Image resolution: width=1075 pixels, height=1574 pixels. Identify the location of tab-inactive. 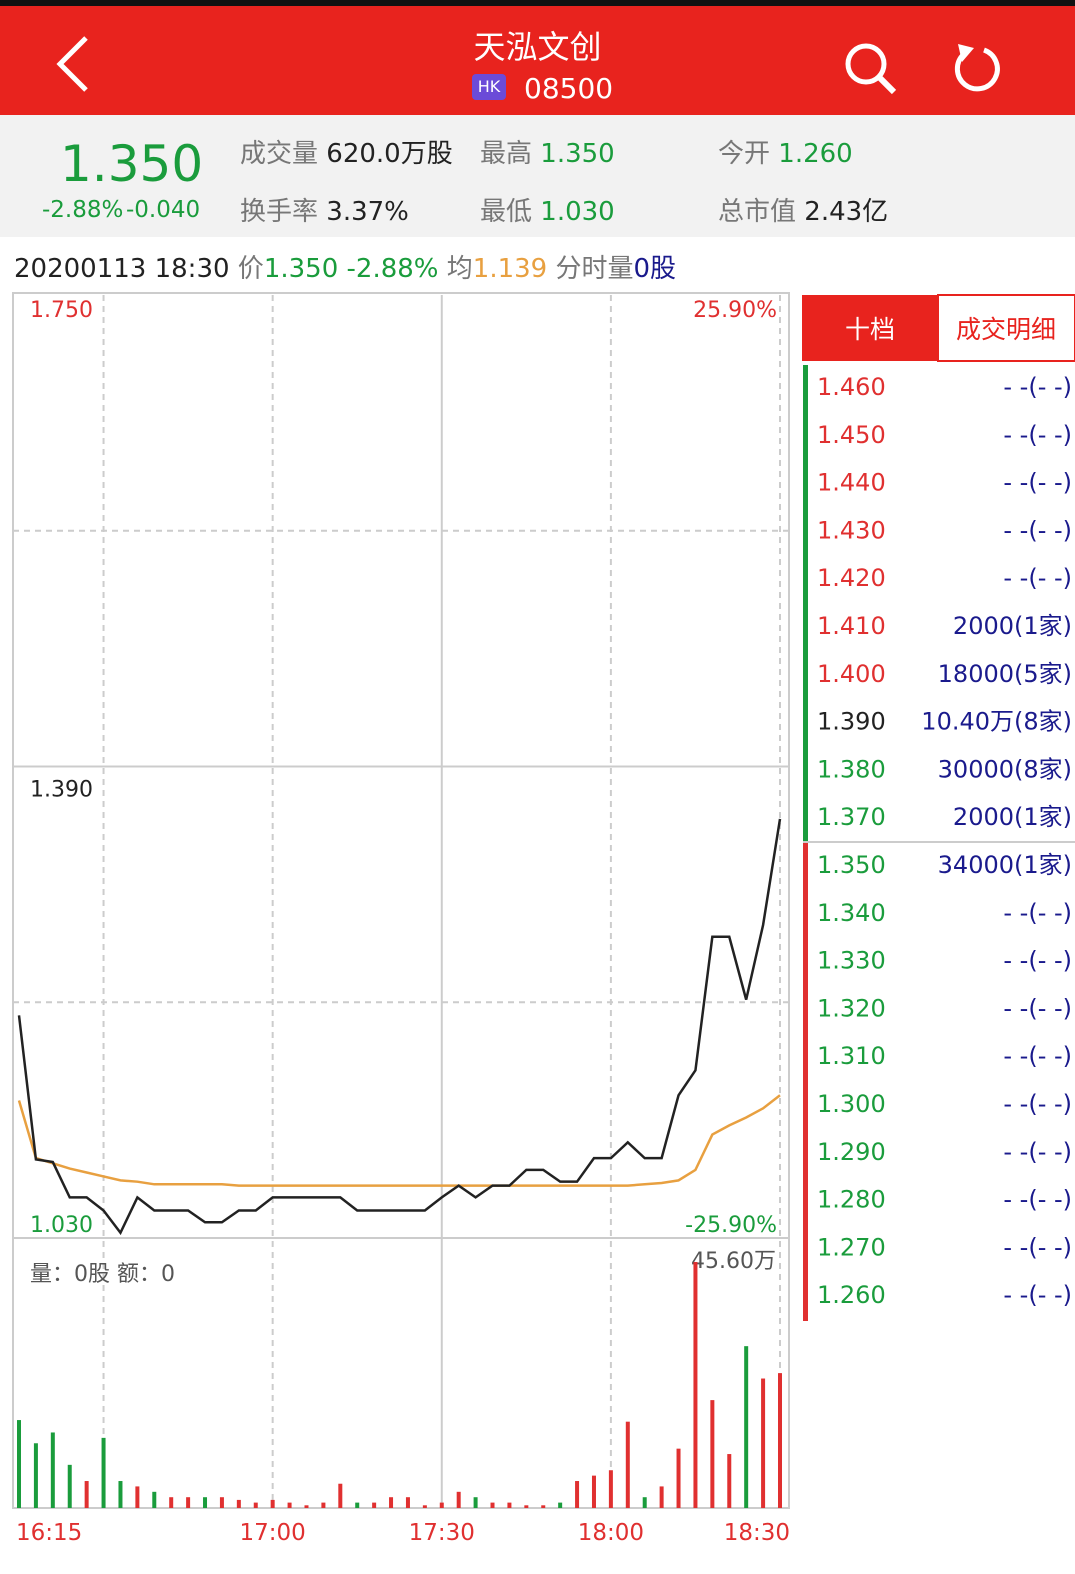
(1006, 328).